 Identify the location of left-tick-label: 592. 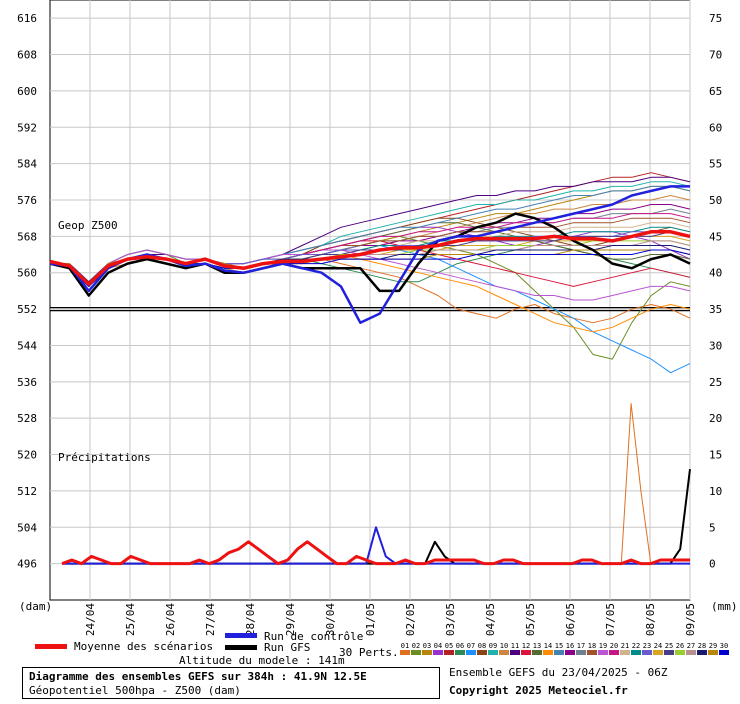
(27, 127).